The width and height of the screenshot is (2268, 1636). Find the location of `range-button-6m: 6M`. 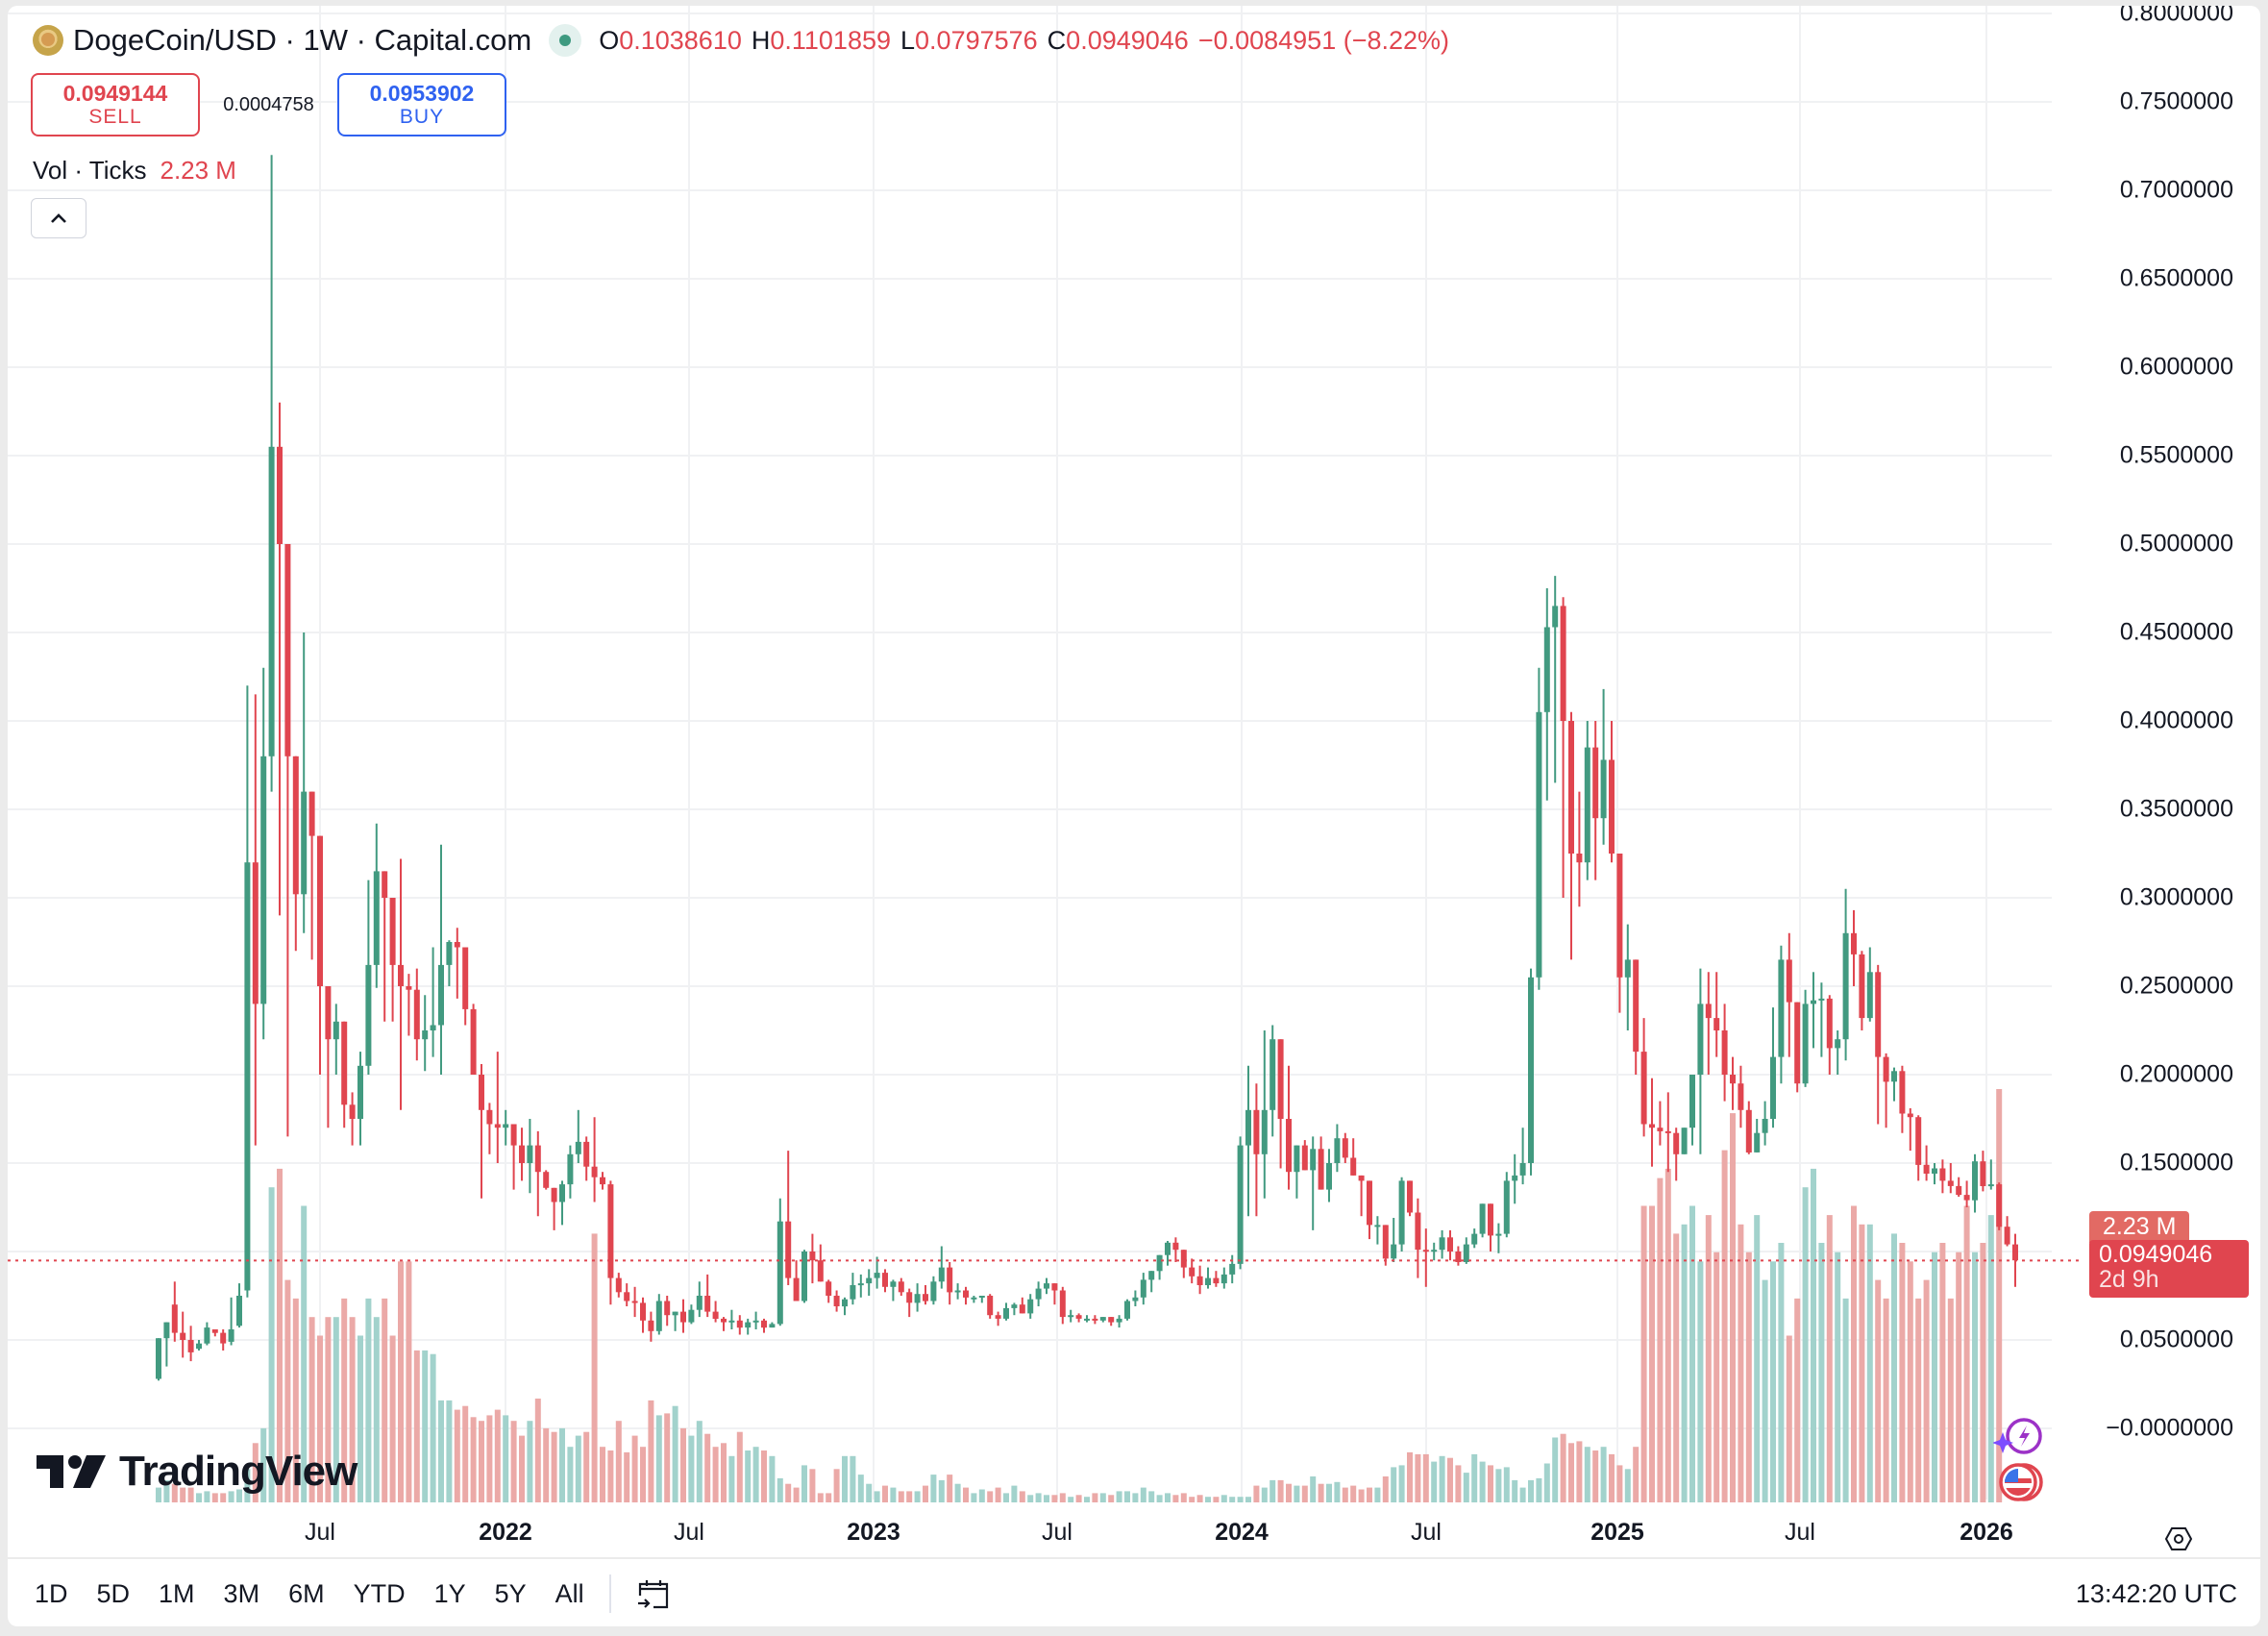

range-button-6m: 6M is located at coordinates (306, 1593).